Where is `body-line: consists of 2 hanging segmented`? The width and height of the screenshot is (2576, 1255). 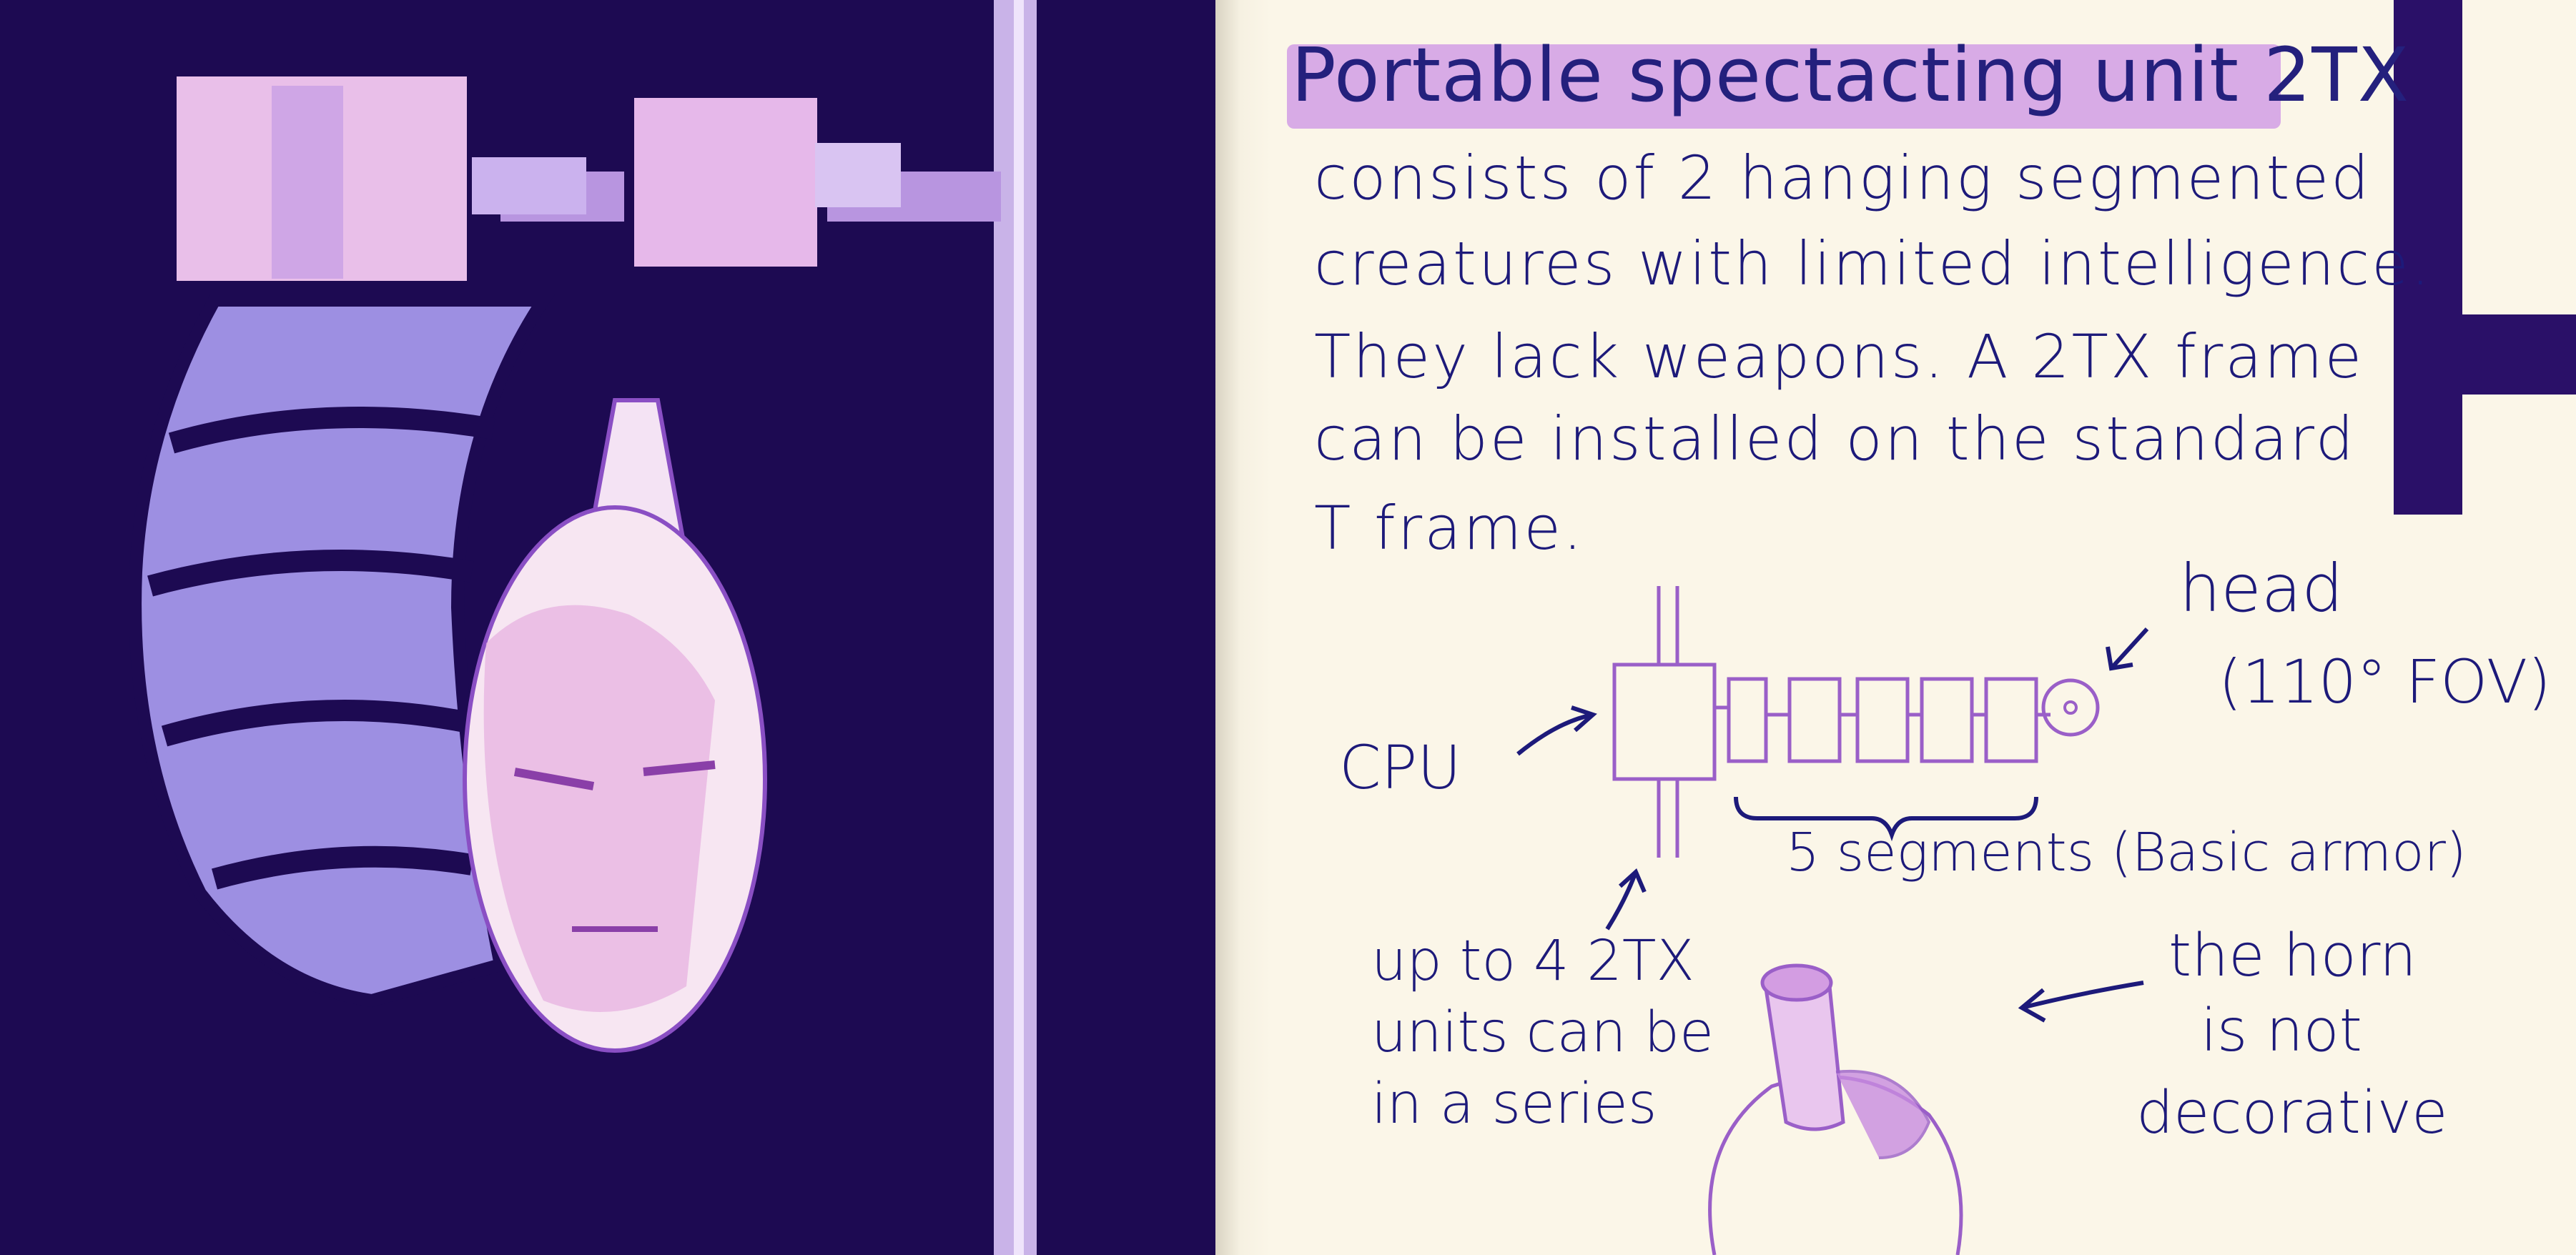 body-line: consists of 2 hanging segmented is located at coordinates (1843, 178).